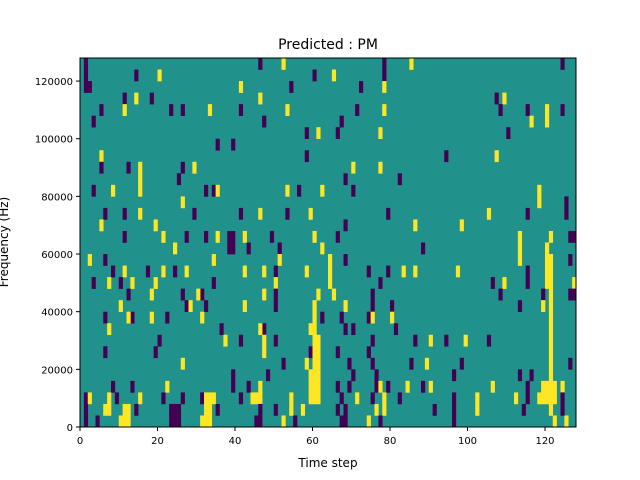 Image resolution: width=640 pixels, height=480 pixels. What do you see at coordinates (312, 441) in the screenshot?
I see `x-tick-label: 60` at bounding box center [312, 441].